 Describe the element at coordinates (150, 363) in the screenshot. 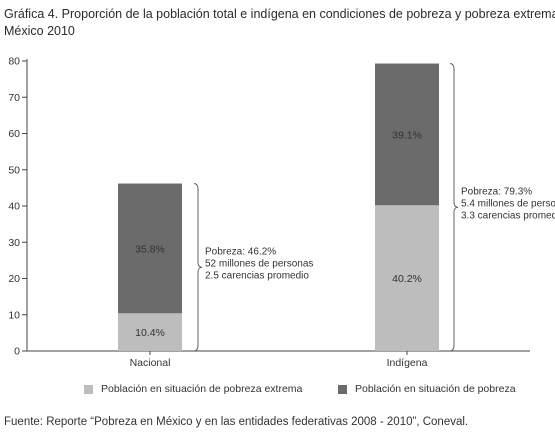

I see `x-tick-label-nacional: Nacional` at that location.